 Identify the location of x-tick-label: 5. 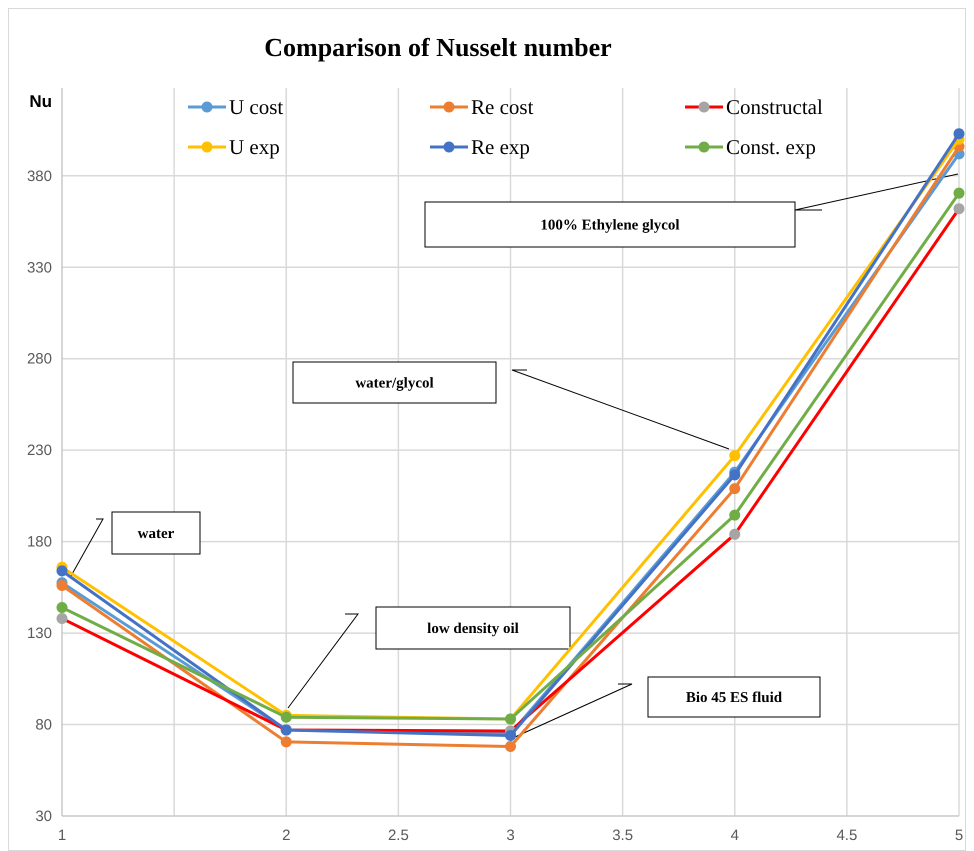
(959, 835).